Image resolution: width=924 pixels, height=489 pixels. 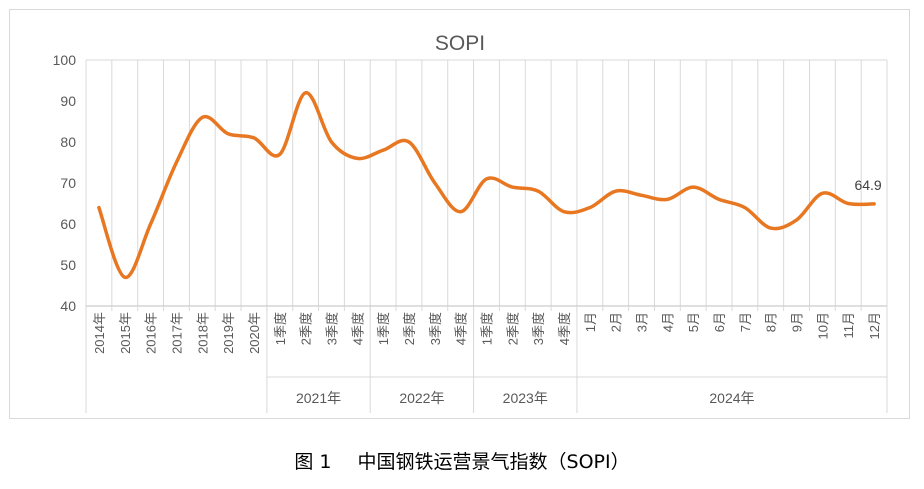 I want to click on x-axis-groups: 2021年 2022年 2023年 2024年, so click(x=525, y=398).